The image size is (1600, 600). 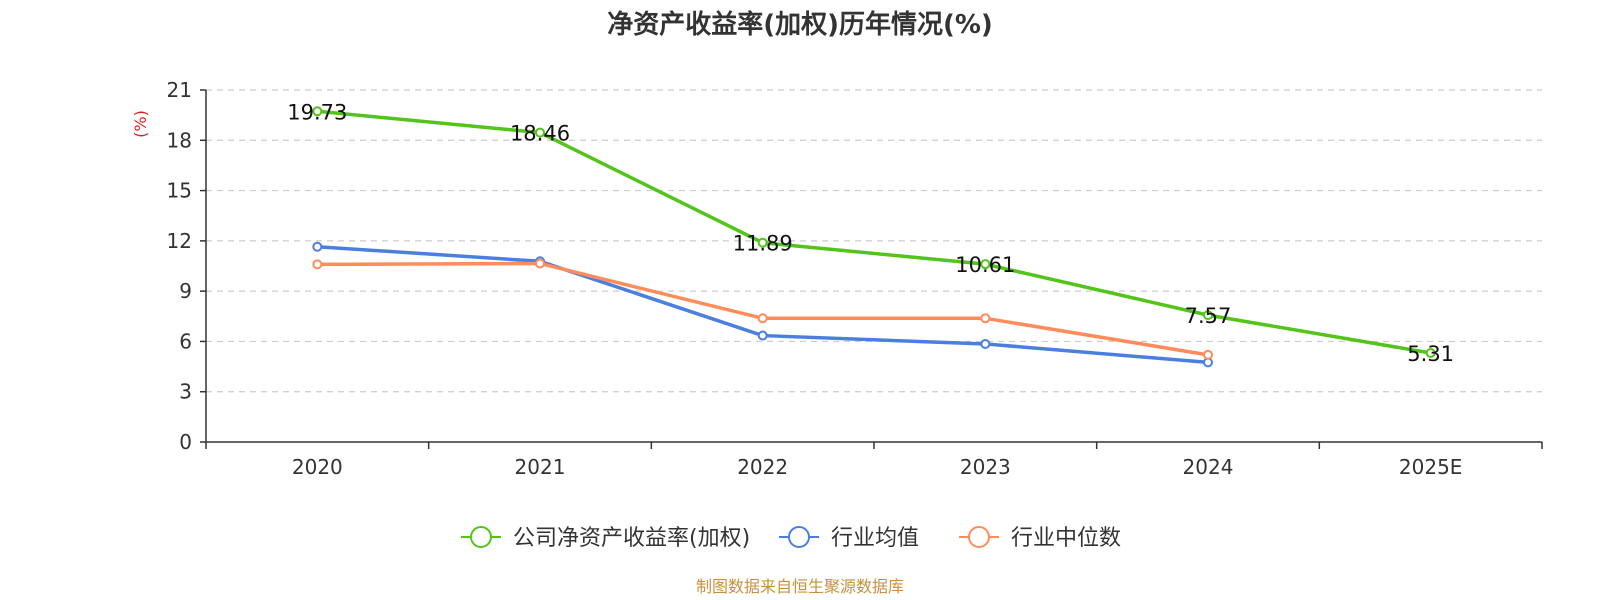 I want to click on footer-source: 制图数据来自恒生聚源数据库, so click(x=800, y=586).